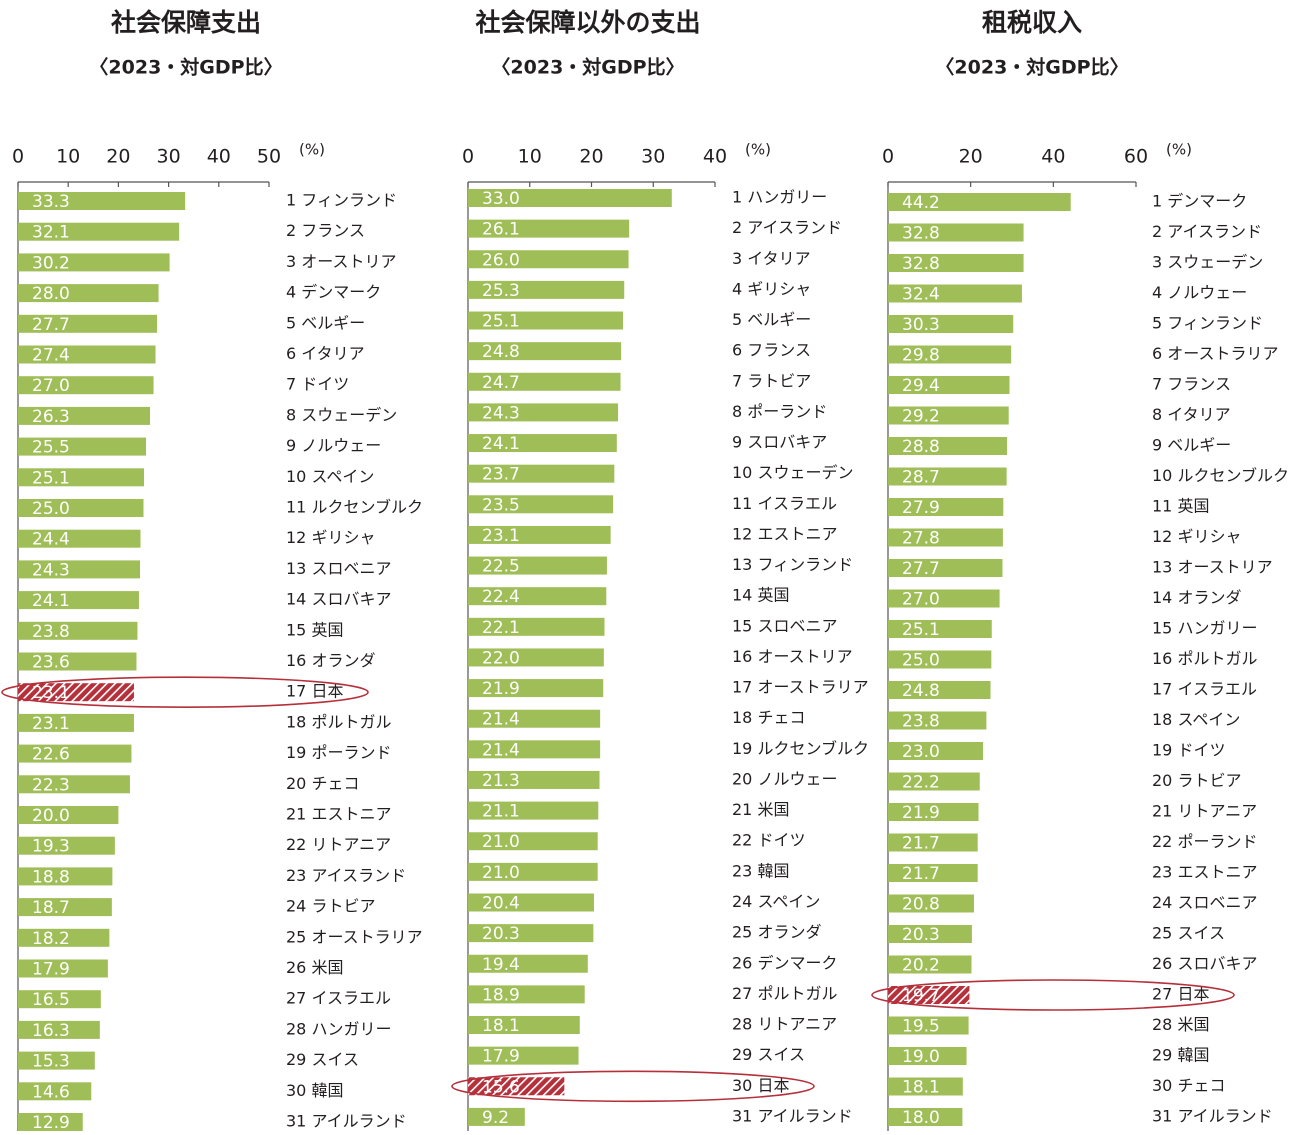 The width and height of the screenshot is (1303, 1135). What do you see at coordinates (51, 570) in the screenshot?
I see `value-label: 24.3` at bounding box center [51, 570].